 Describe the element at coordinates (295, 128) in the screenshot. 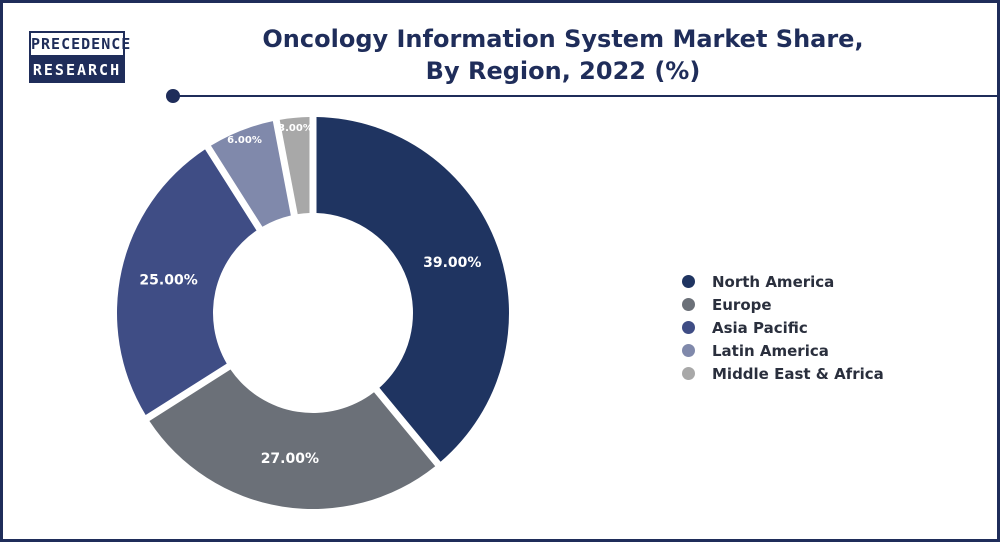

I see `data-label-middle-east-africa: 3.00%` at that location.